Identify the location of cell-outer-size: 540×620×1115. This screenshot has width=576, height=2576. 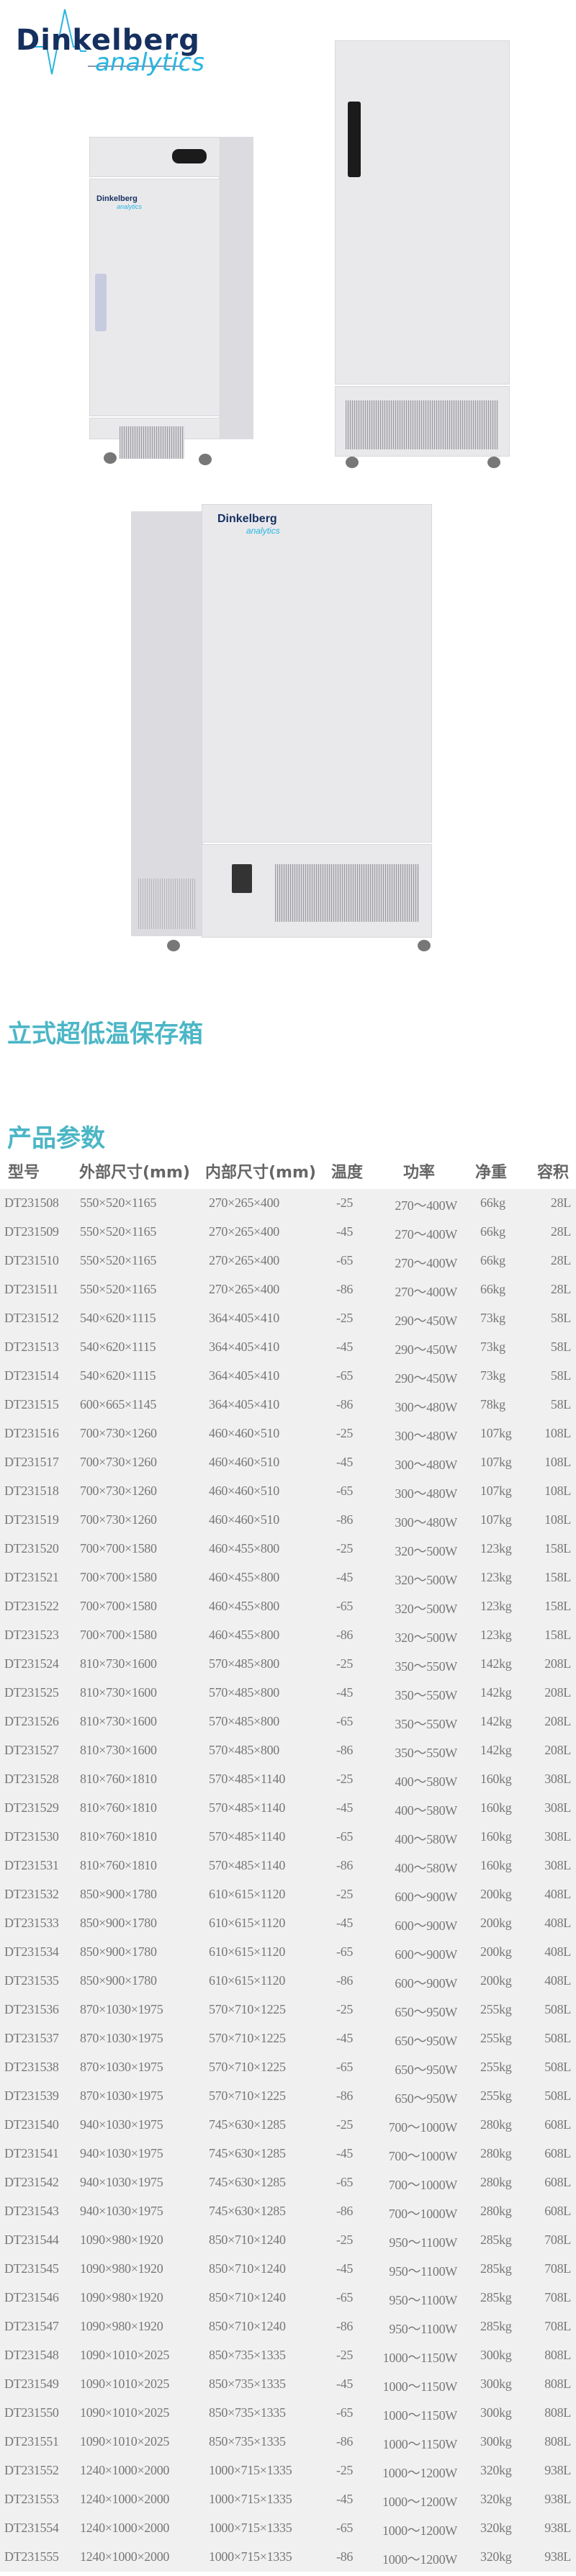
(118, 1318).